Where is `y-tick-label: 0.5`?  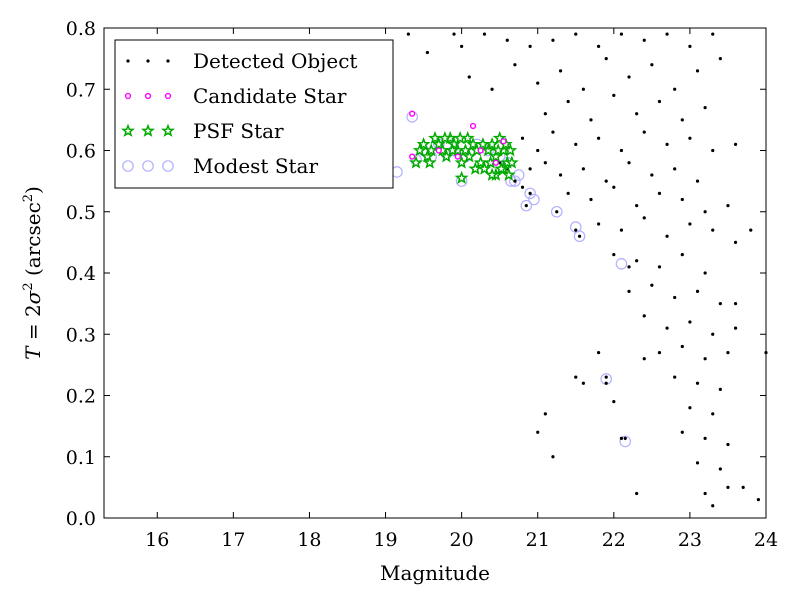 y-tick-label: 0.5 is located at coordinates (81, 213).